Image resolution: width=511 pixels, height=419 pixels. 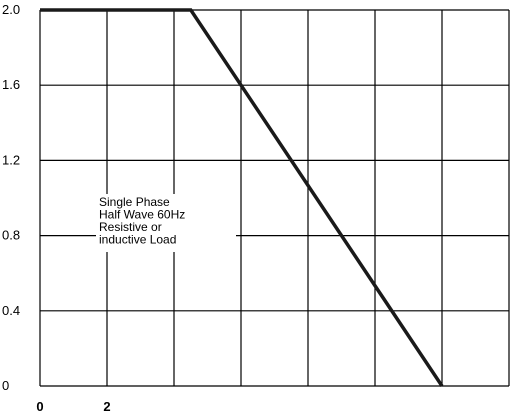 What do you see at coordinates (137, 240) in the screenshot?
I see `annotation-text-line: inductive Load` at bounding box center [137, 240].